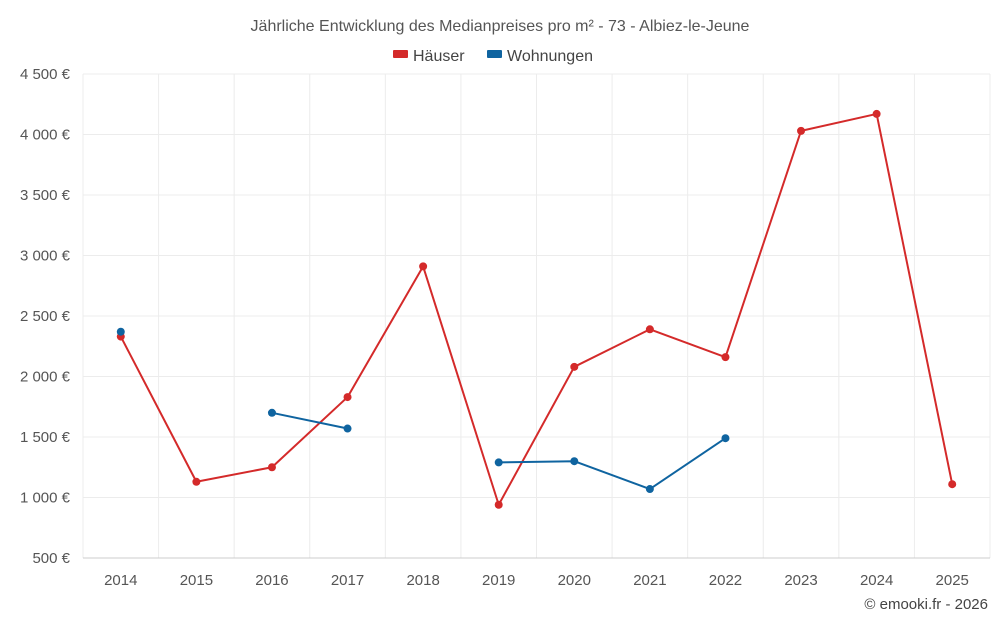 Image resolution: width=1000 pixels, height=625 pixels. Describe the element at coordinates (45, 256) in the screenshot. I see `y-tick-label: 3 000 €` at that location.